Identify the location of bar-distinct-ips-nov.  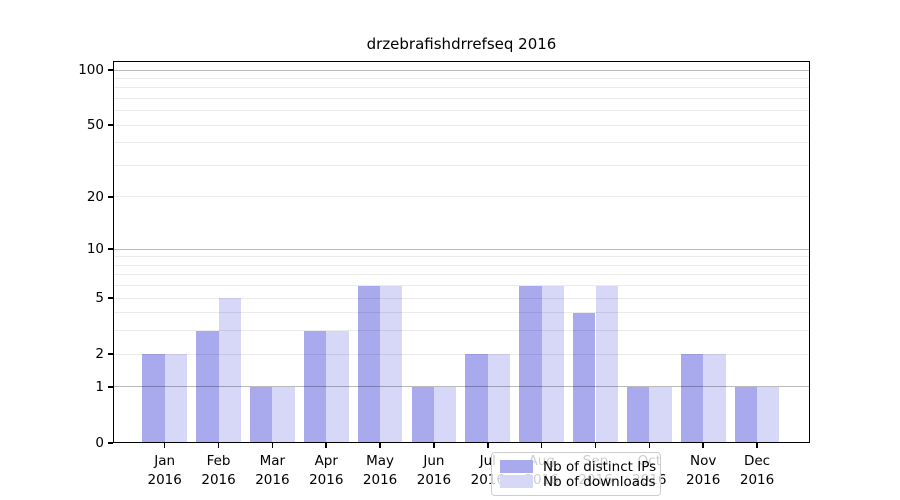
(692, 398).